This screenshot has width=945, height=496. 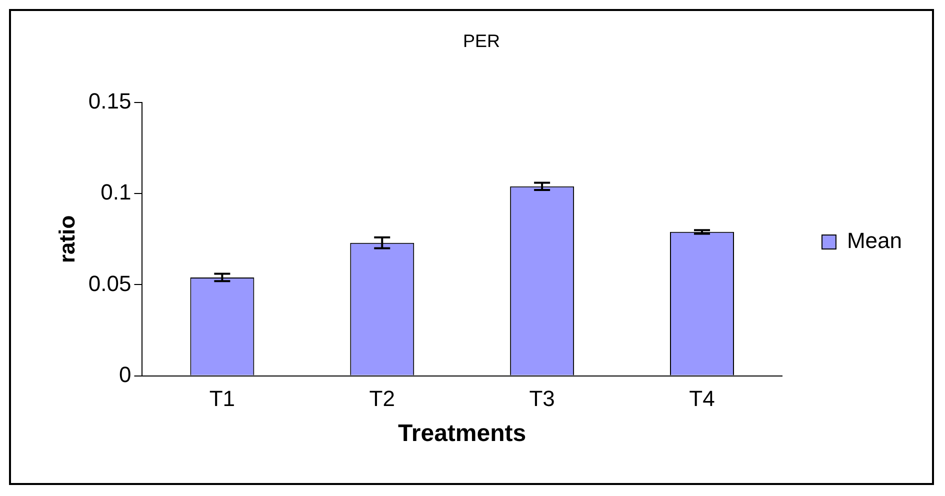 What do you see at coordinates (874, 241) in the screenshot?
I see `legend-label: Mean` at bounding box center [874, 241].